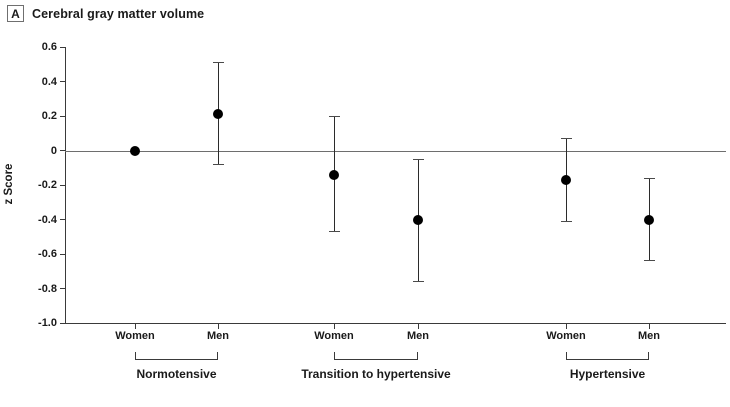  Describe the element at coordinates (395, 323) in the screenshot. I see `x-axis-line` at that location.